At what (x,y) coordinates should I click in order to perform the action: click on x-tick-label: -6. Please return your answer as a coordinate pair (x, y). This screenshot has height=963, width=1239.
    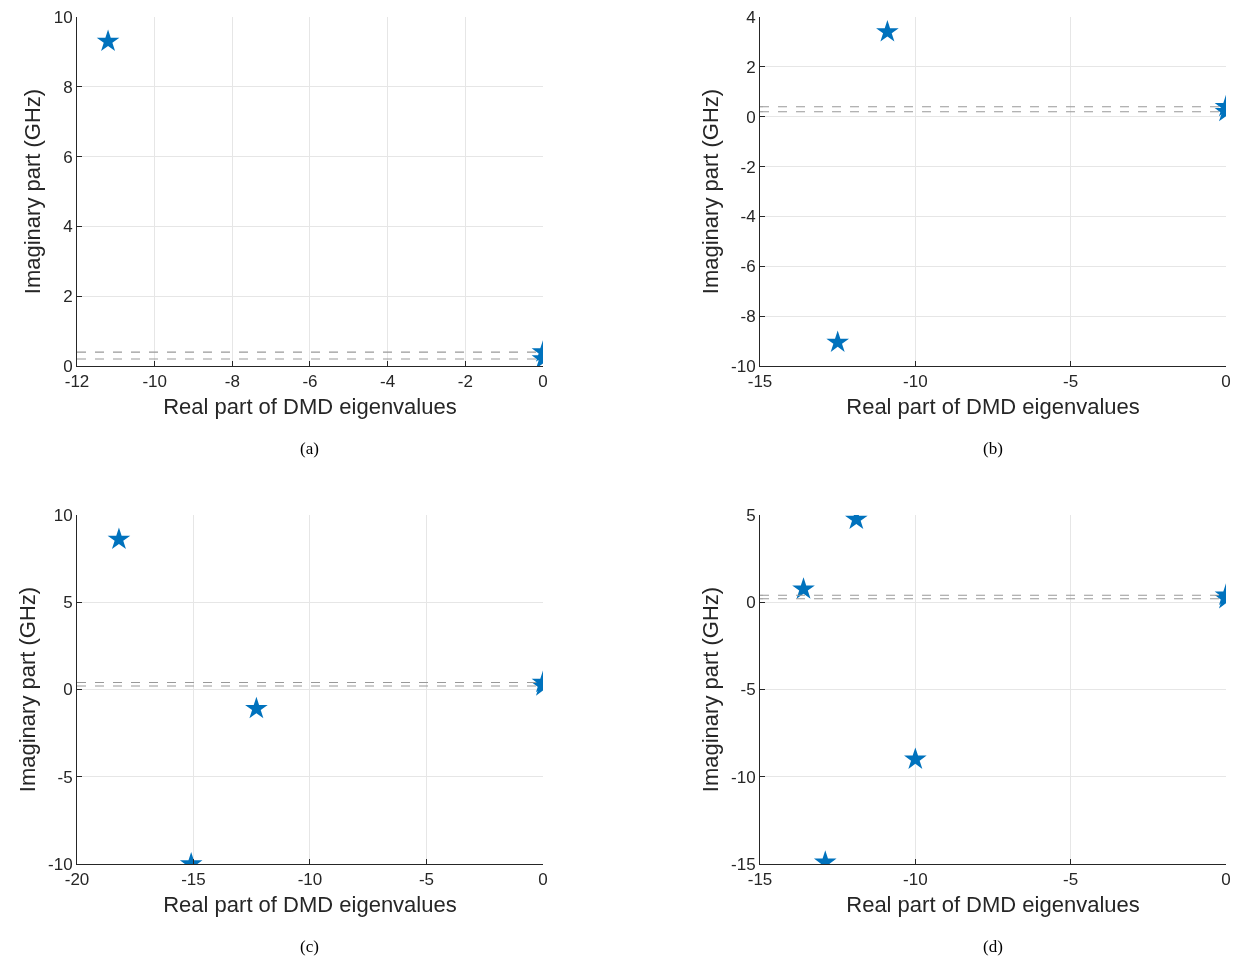
    Looking at the image, I should click on (310, 382).